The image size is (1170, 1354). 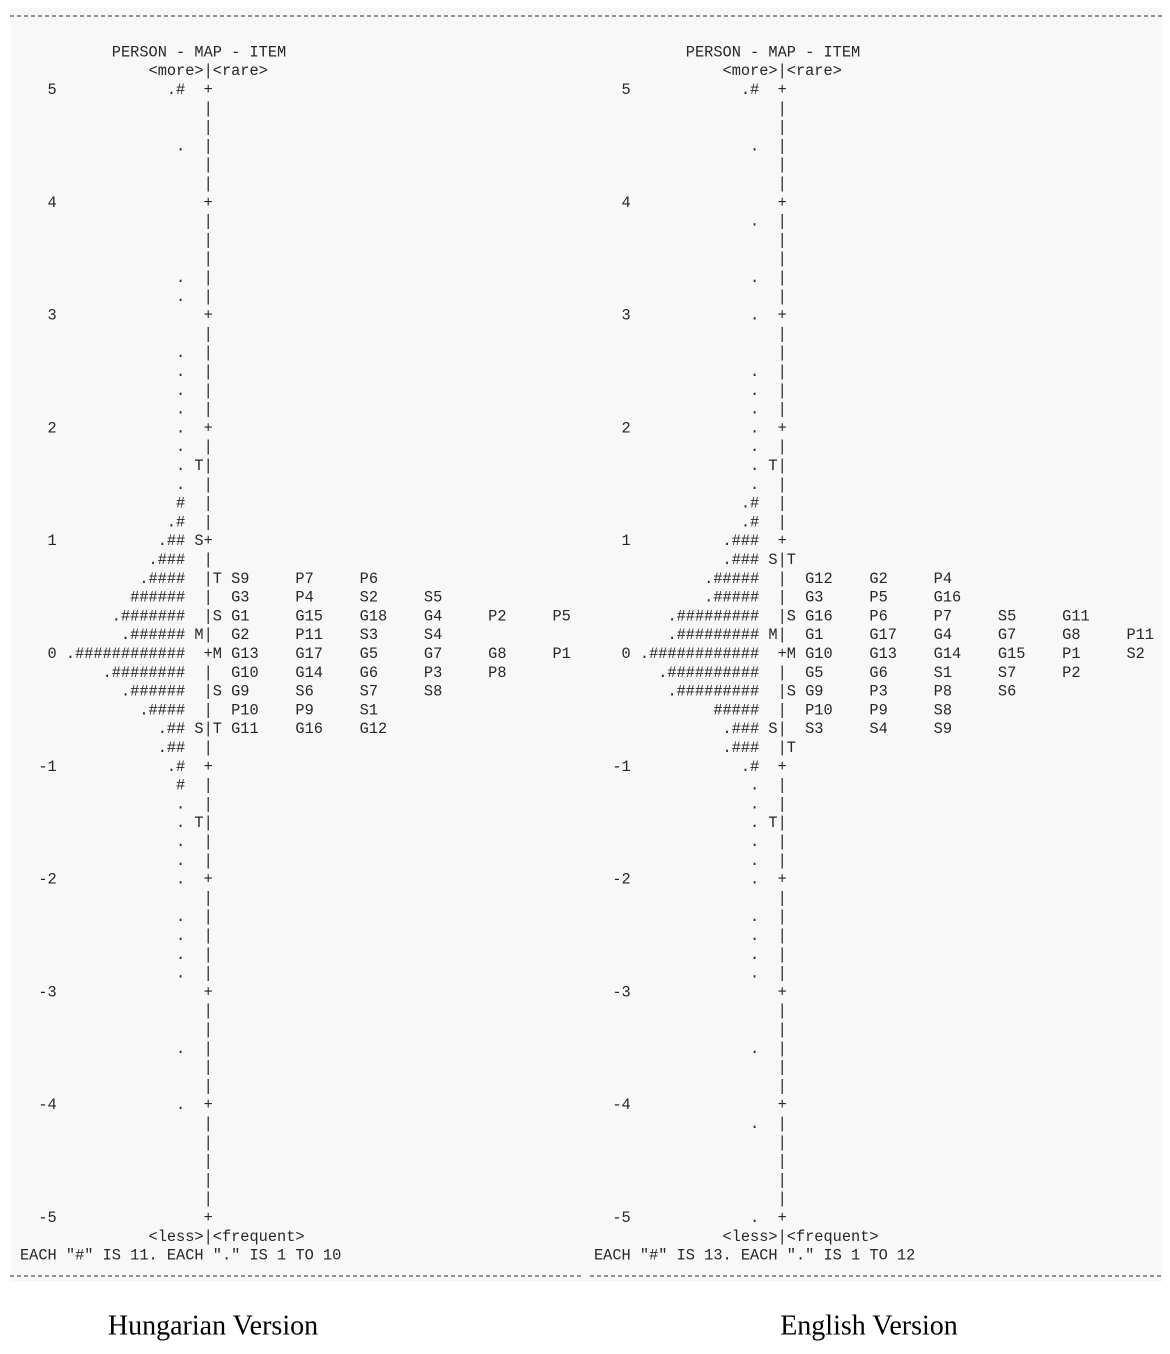 What do you see at coordinates (374, 729) in the screenshot?
I see `item-label: G12` at bounding box center [374, 729].